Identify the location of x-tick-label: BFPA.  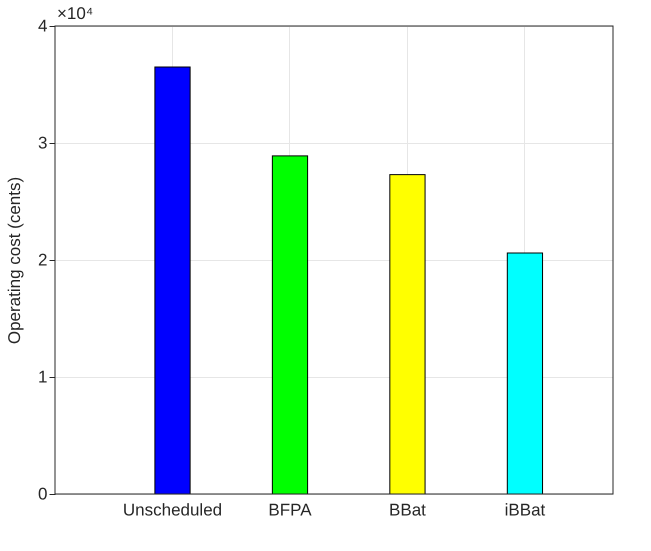
(290, 510).